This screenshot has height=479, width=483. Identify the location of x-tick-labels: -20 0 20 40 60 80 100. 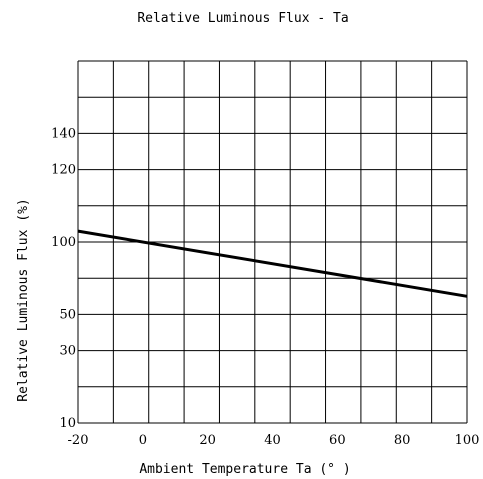
(274, 440).